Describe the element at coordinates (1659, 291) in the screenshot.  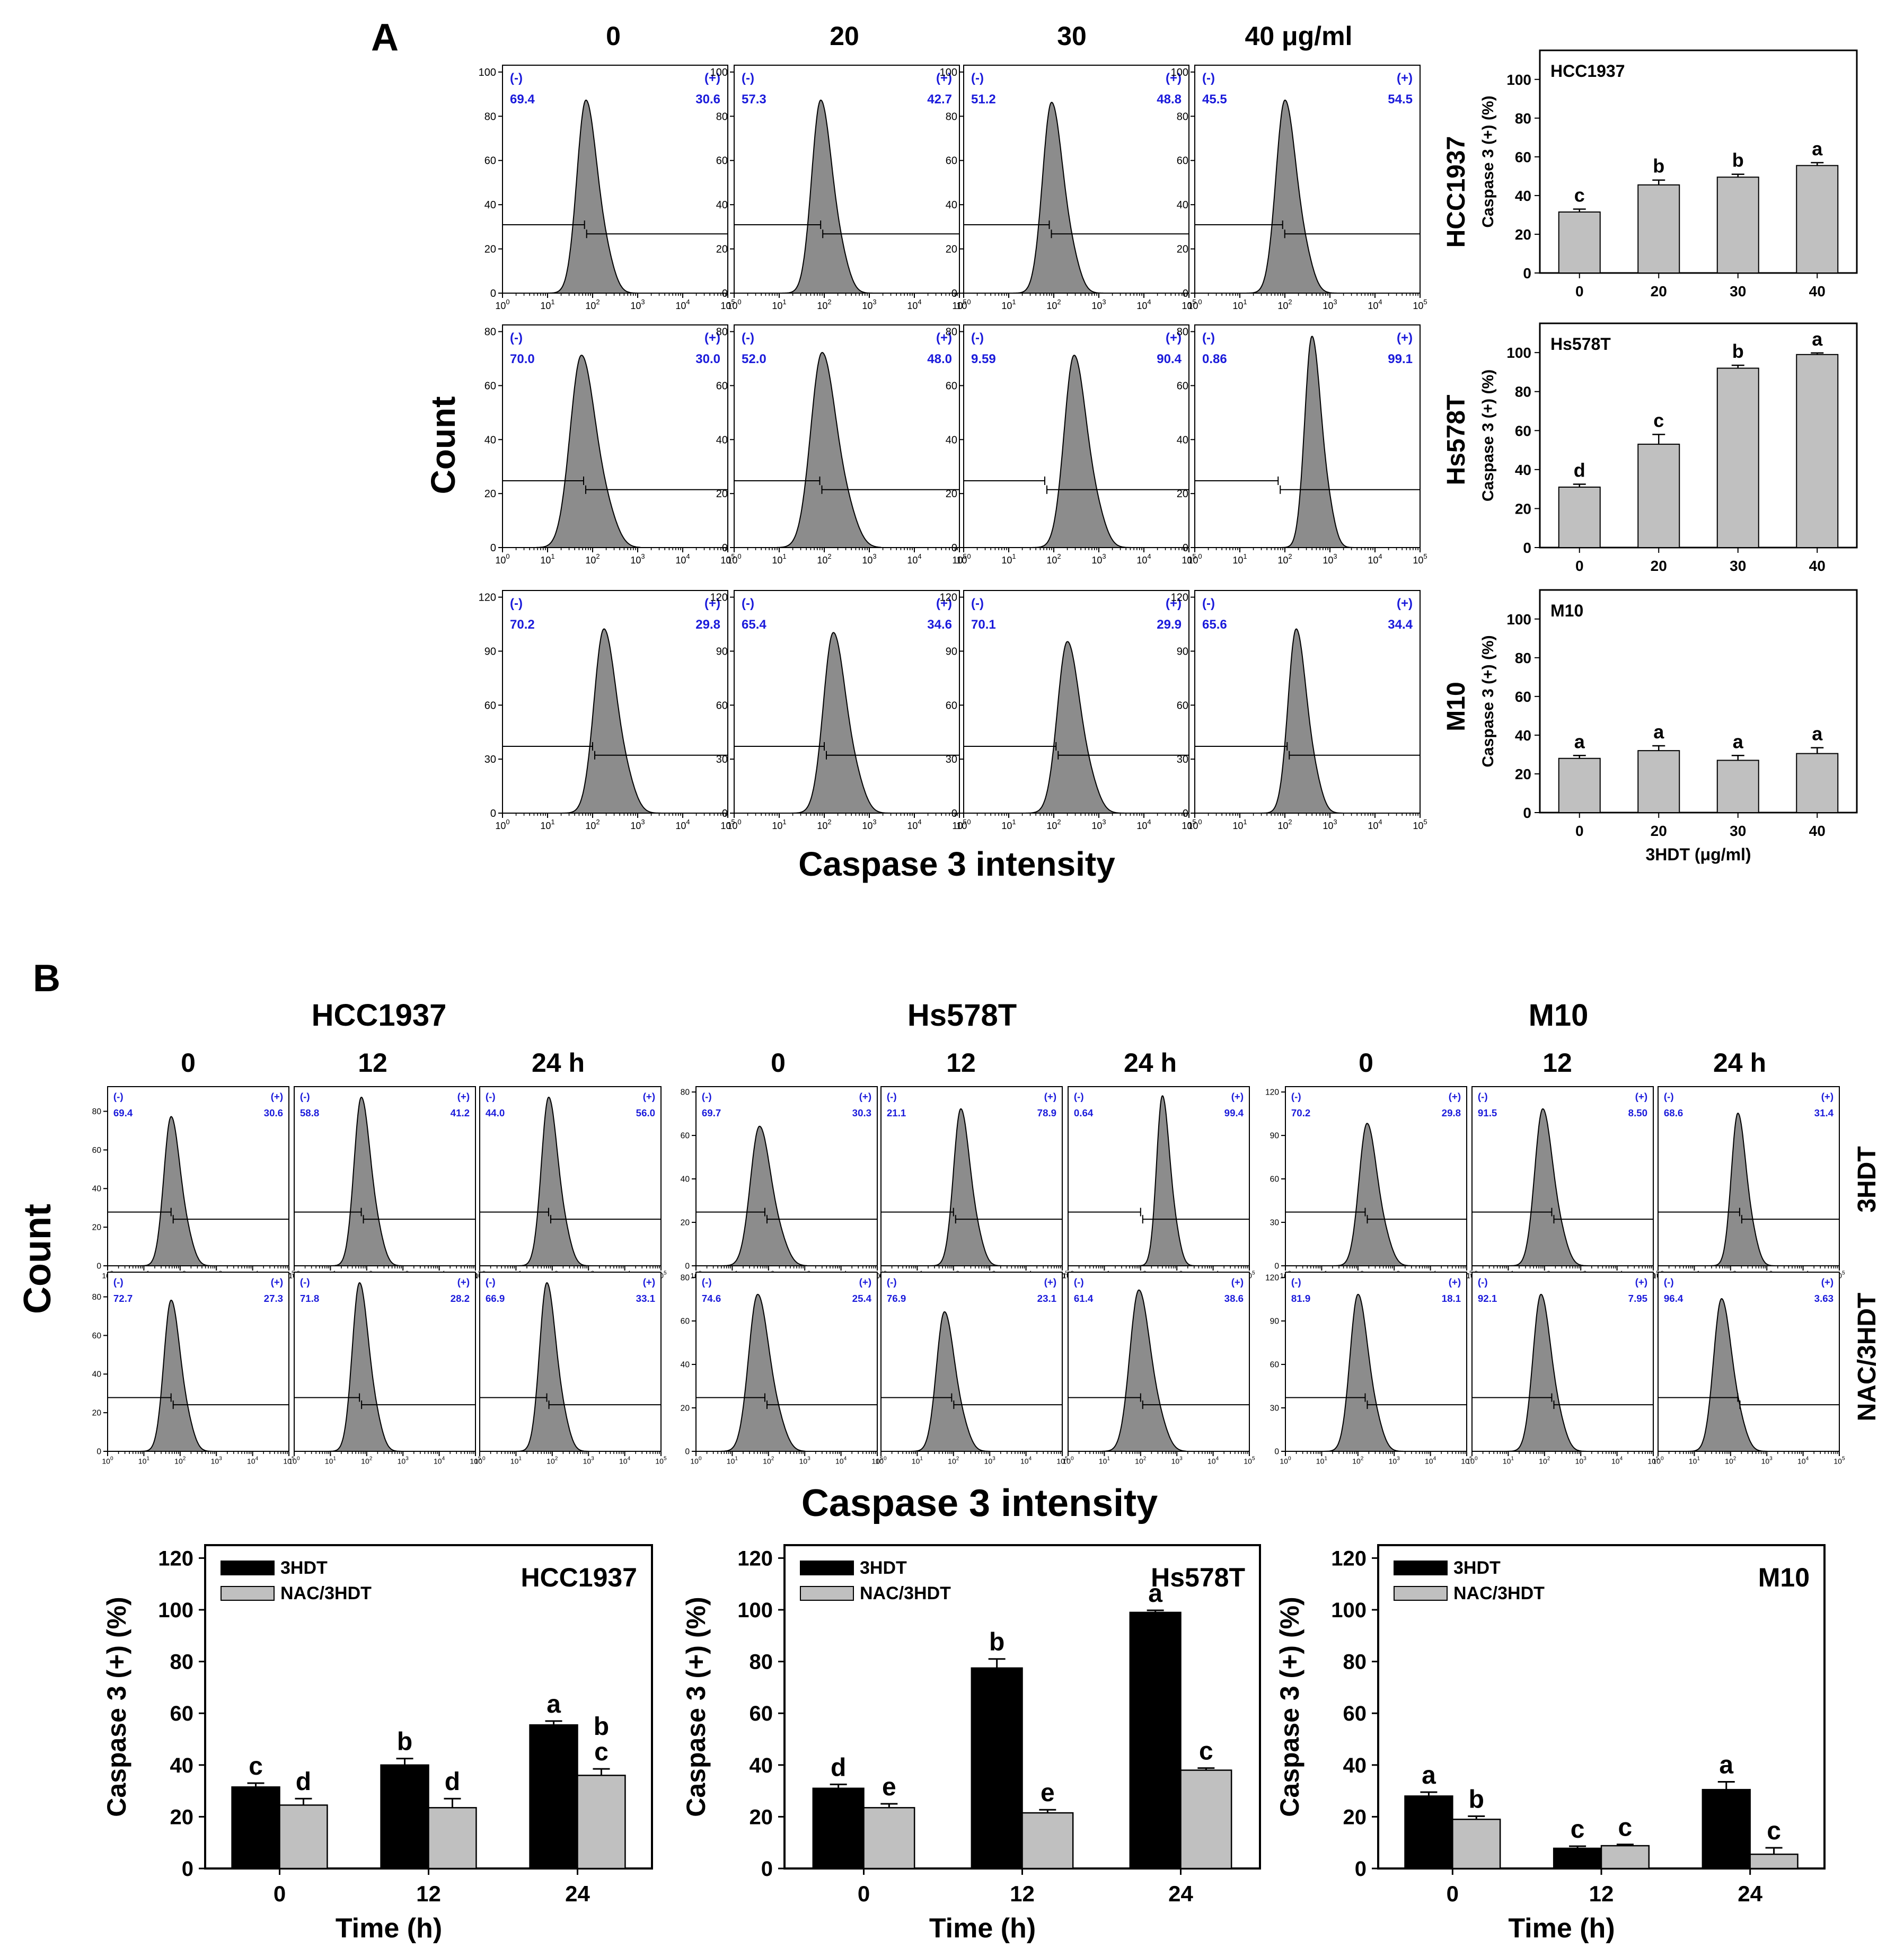
I see `x-tick-label: 20` at that location.